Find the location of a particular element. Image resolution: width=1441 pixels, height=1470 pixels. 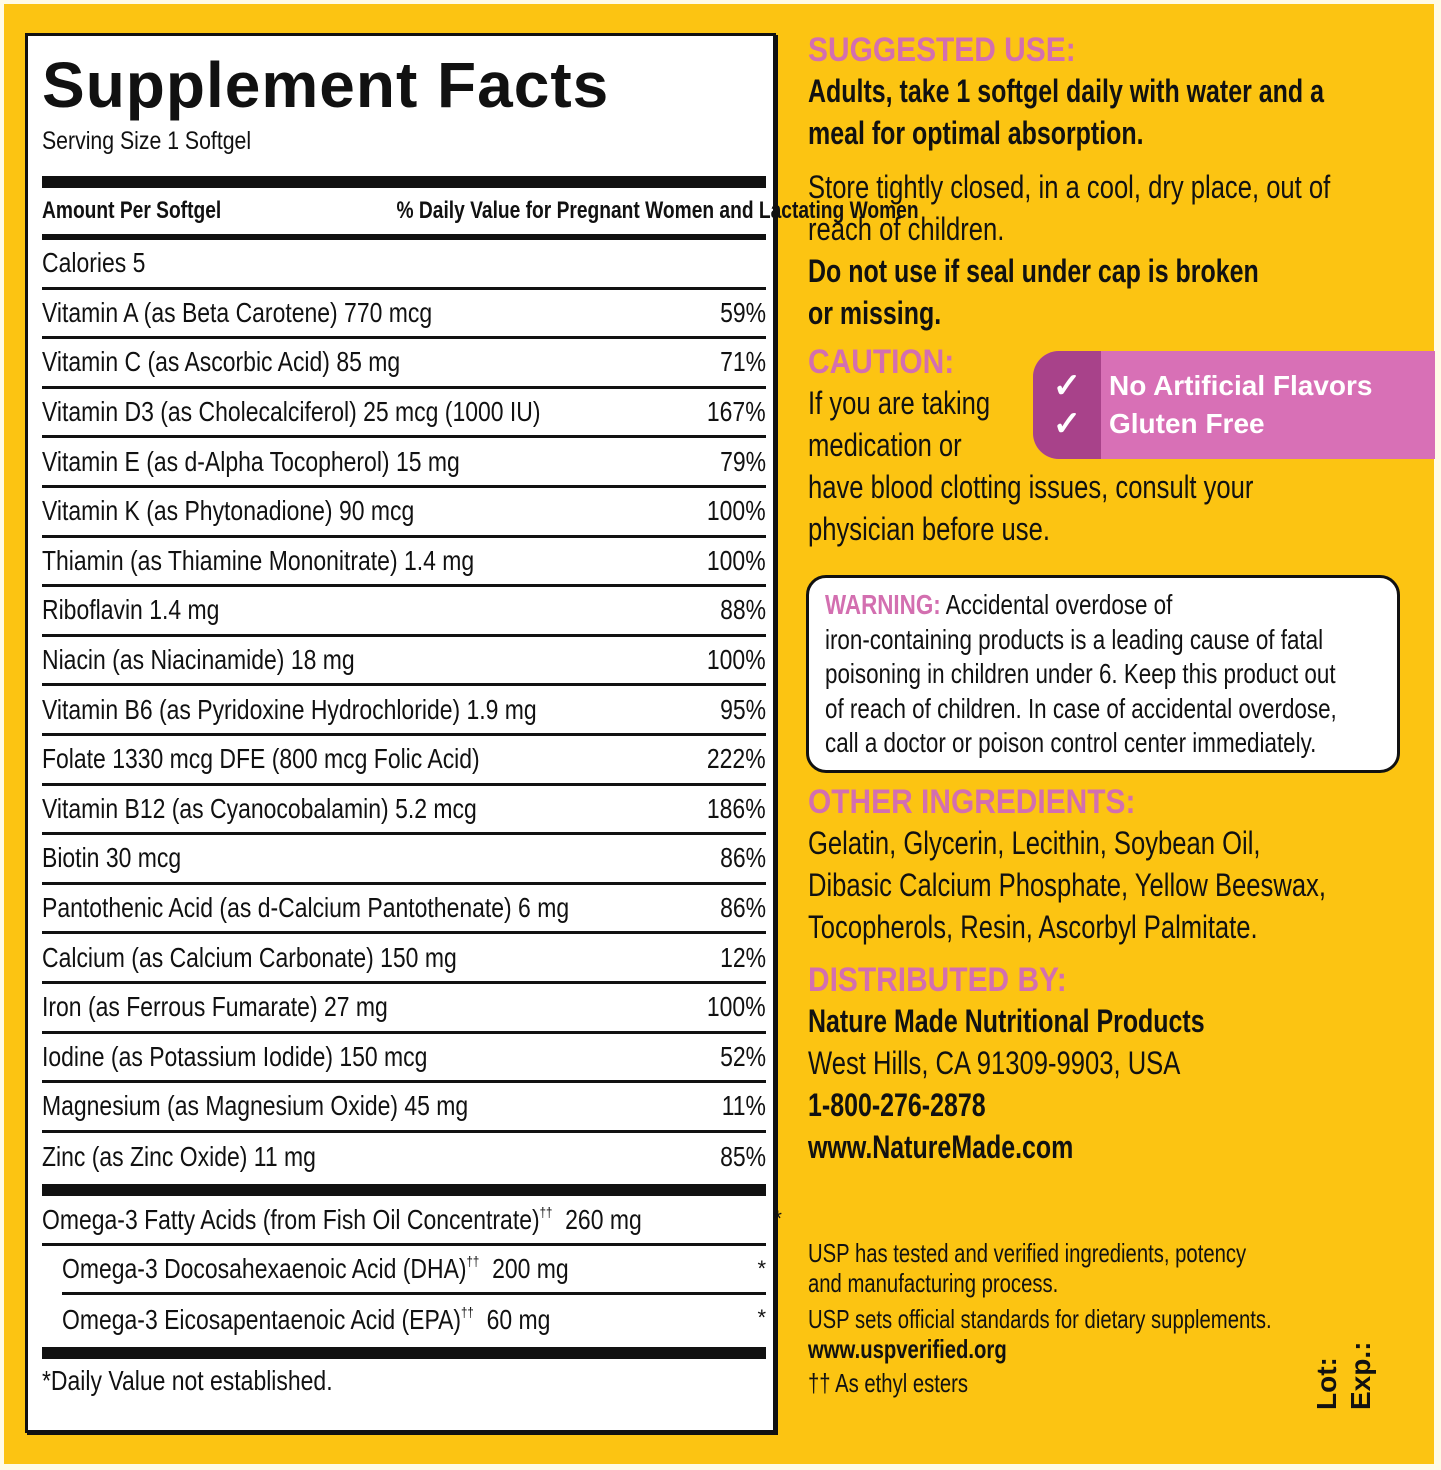

nutrient-dv: 95% is located at coordinates (743, 709).